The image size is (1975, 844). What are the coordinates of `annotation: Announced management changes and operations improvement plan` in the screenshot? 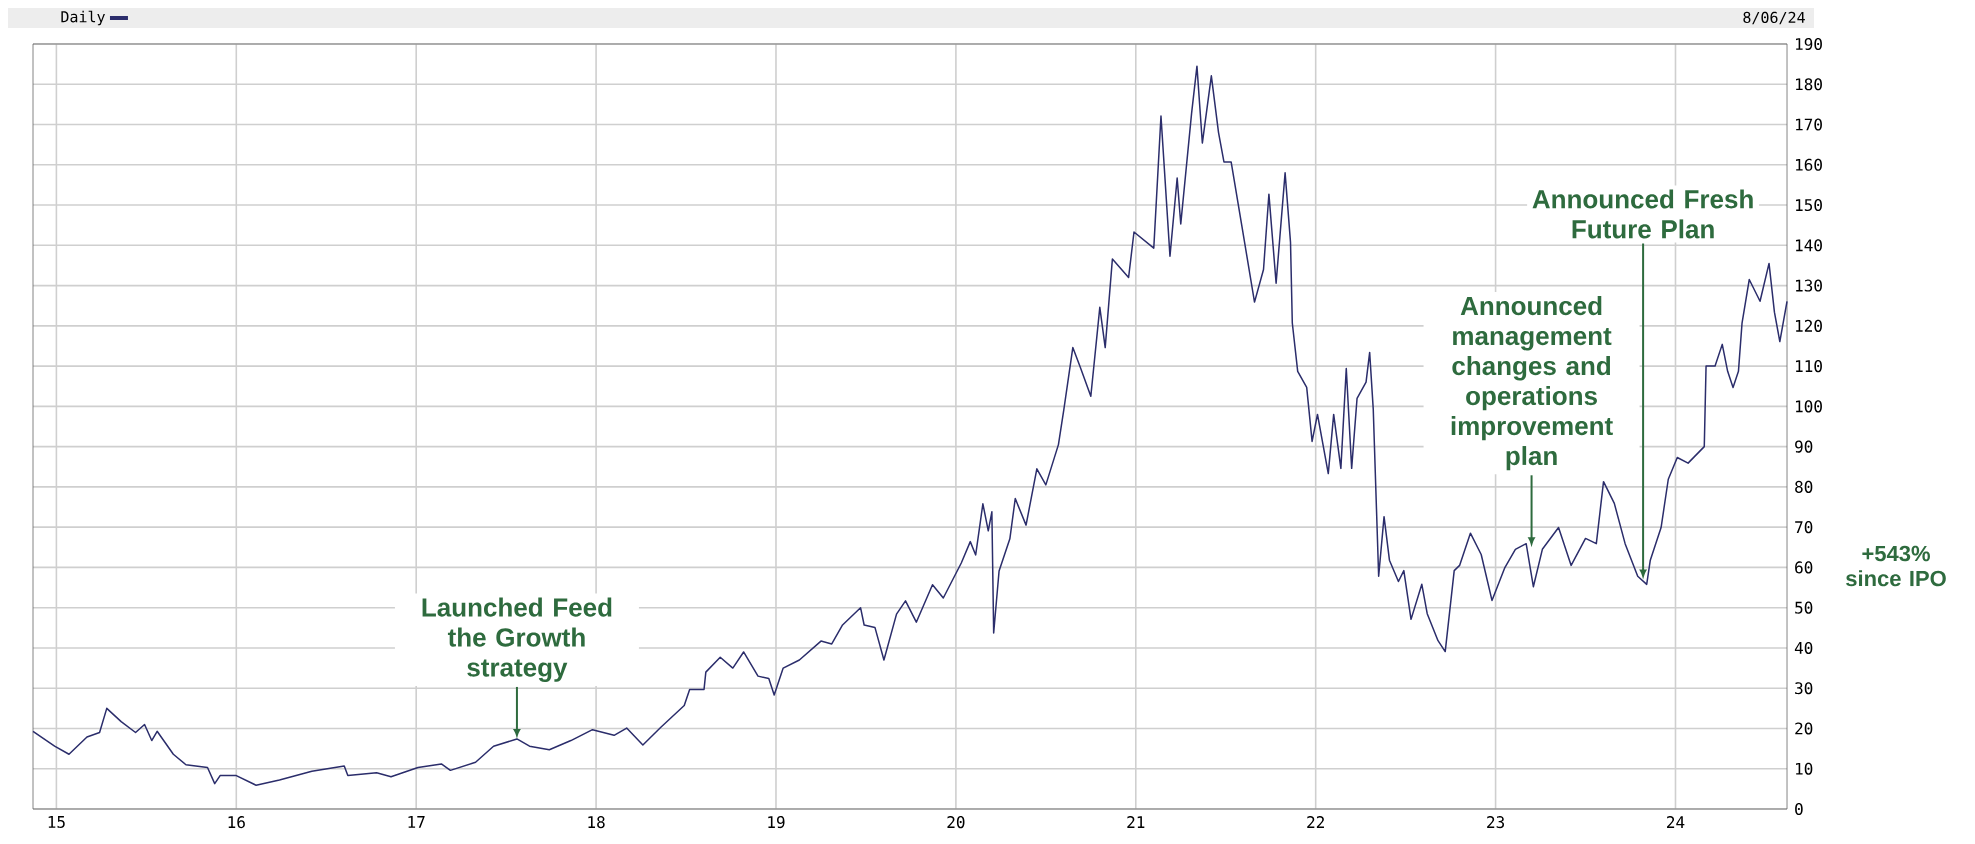 It's located at (1532, 383).